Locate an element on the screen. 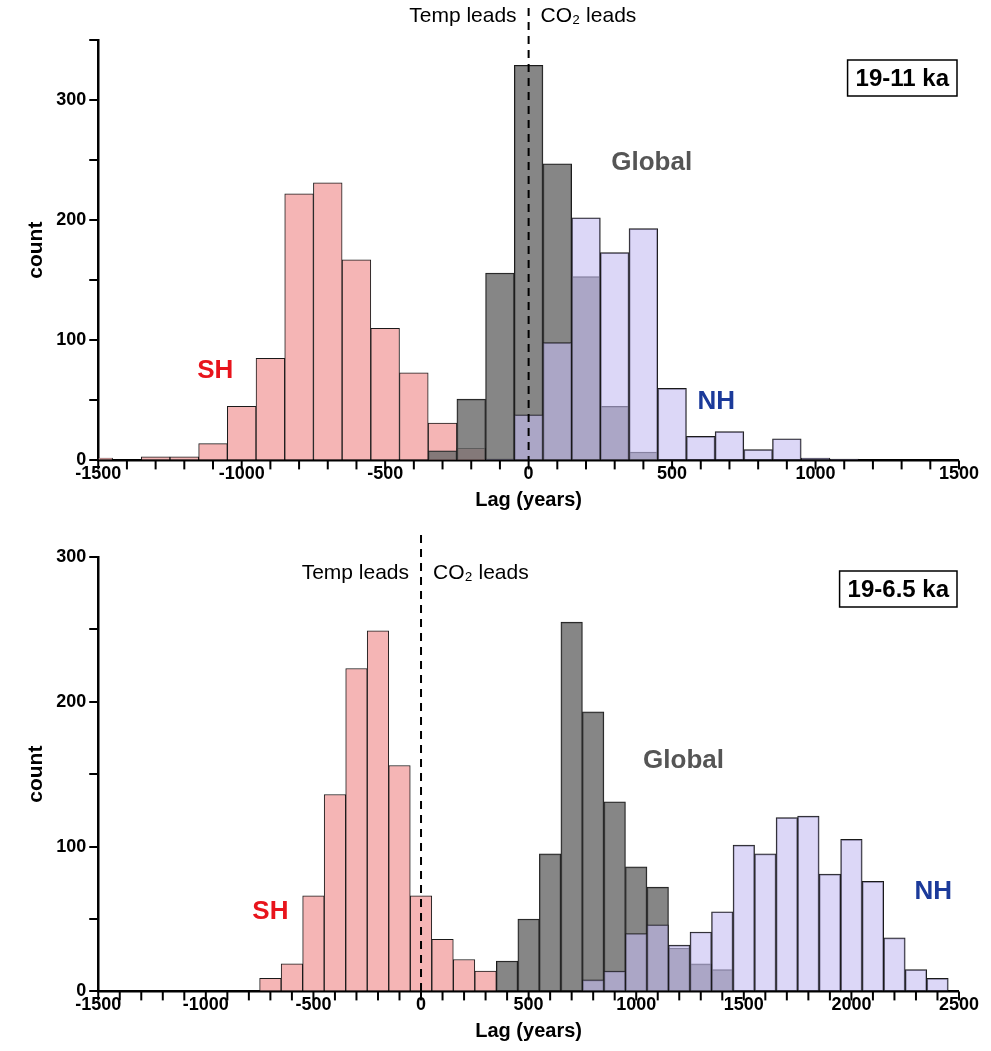  x-tick-label: 2000 is located at coordinates (851, 1004).